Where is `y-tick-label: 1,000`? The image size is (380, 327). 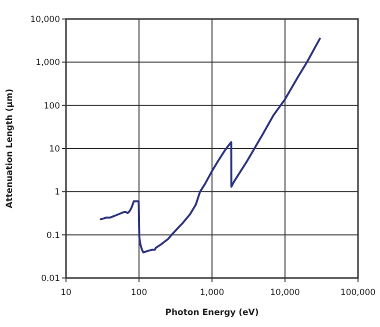 y-tick-label: 1,000 is located at coordinates (48, 63).